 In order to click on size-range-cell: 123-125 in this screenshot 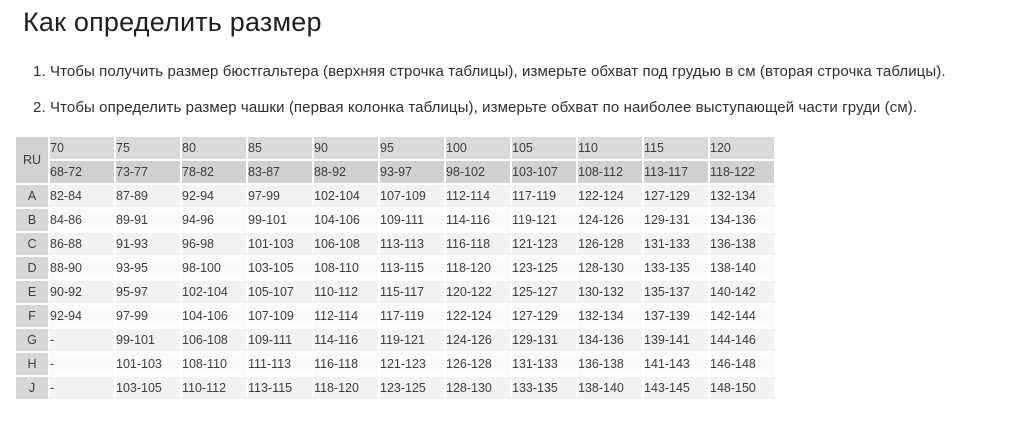, I will do `click(412, 388)`.